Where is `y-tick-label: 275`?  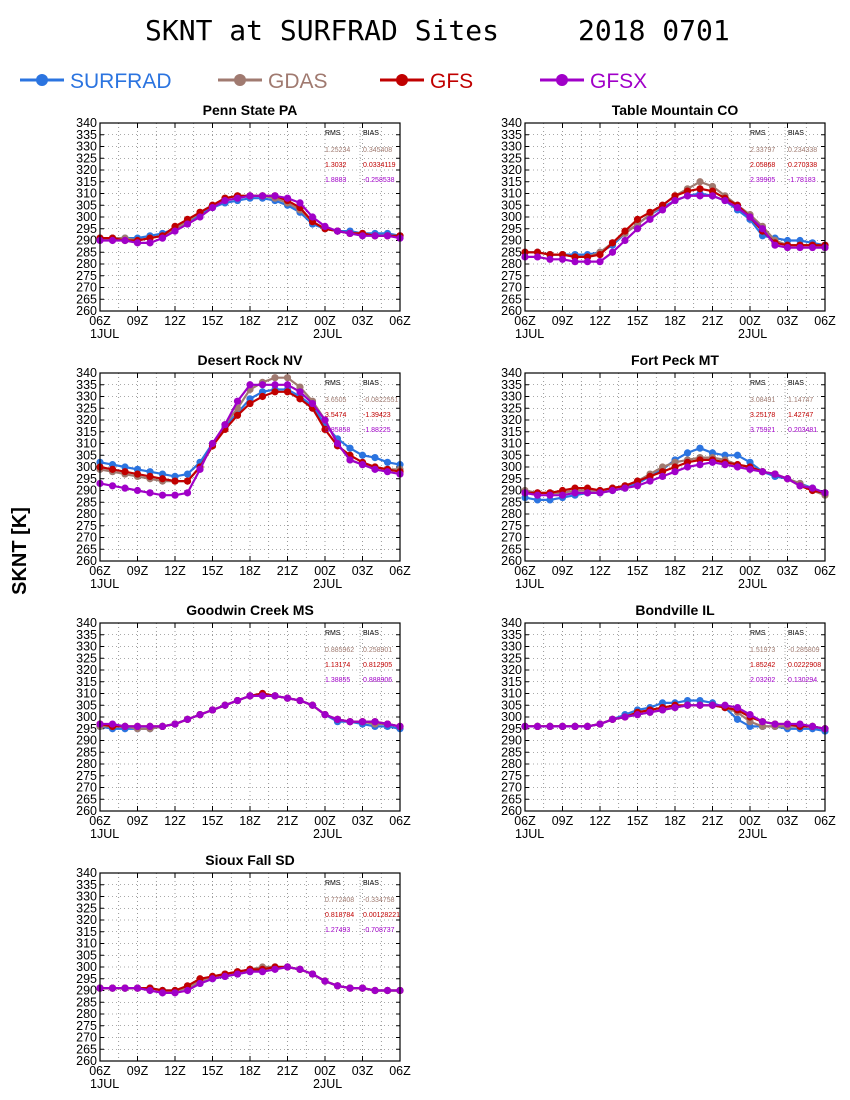
y-tick-label: 275 is located at coordinates (511, 776).